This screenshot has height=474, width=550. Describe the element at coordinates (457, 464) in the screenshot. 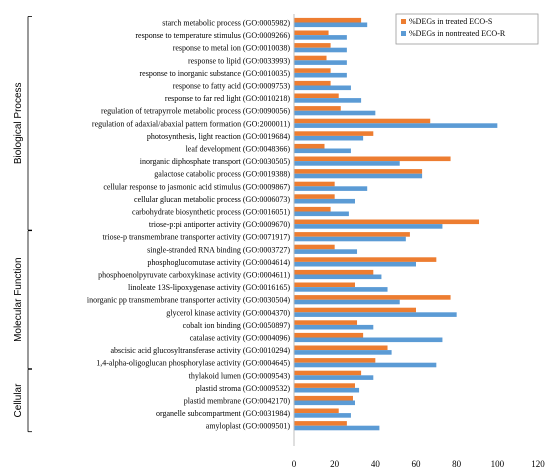

I see `x-tick-label: 80` at that location.